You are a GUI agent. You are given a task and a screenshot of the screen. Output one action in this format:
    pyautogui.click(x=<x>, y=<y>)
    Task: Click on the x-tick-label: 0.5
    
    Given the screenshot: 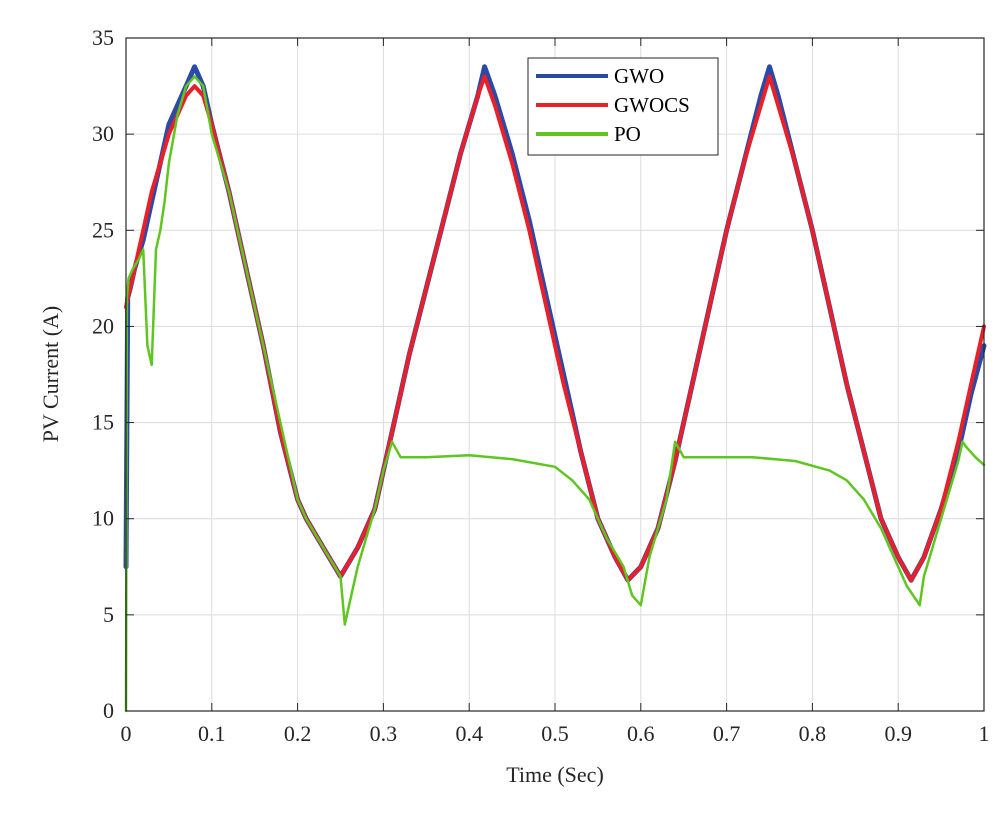 What is the action you would take?
    pyautogui.click(x=555, y=733)
    